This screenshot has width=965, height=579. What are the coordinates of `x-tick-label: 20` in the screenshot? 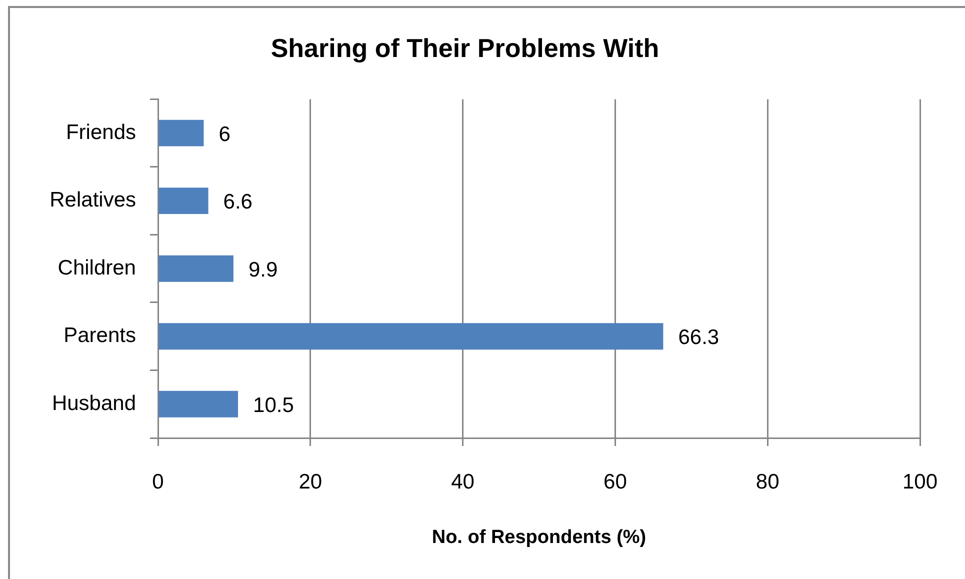 It's located at (310, 482).